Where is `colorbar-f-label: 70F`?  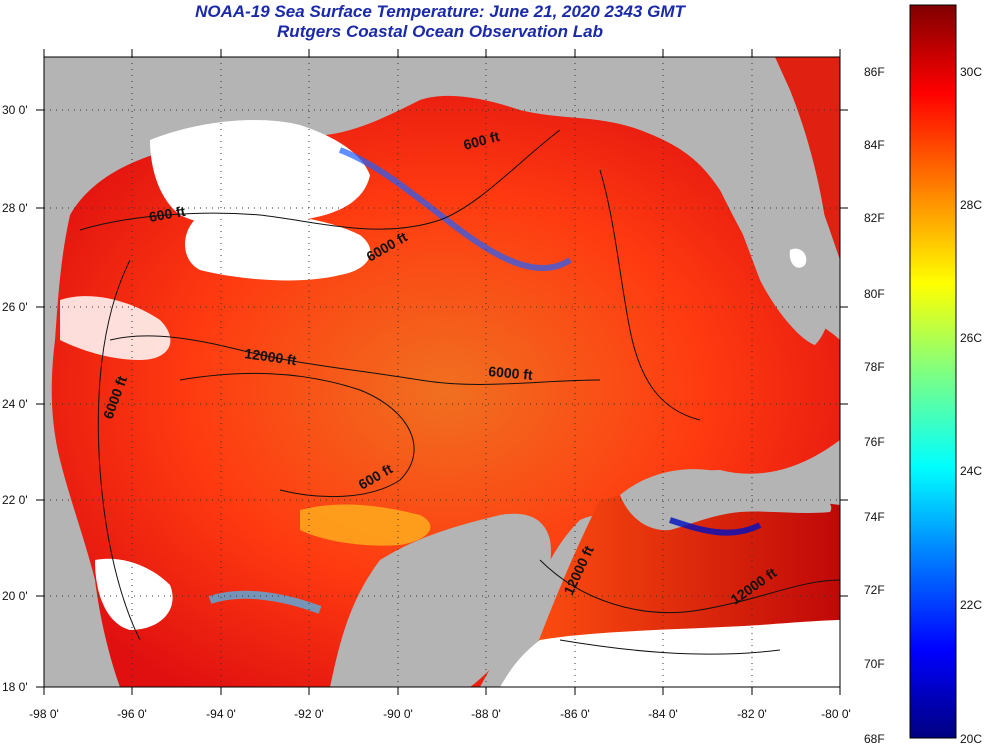
colorbar-f-label: 70F is located at coordinates (874, 664).